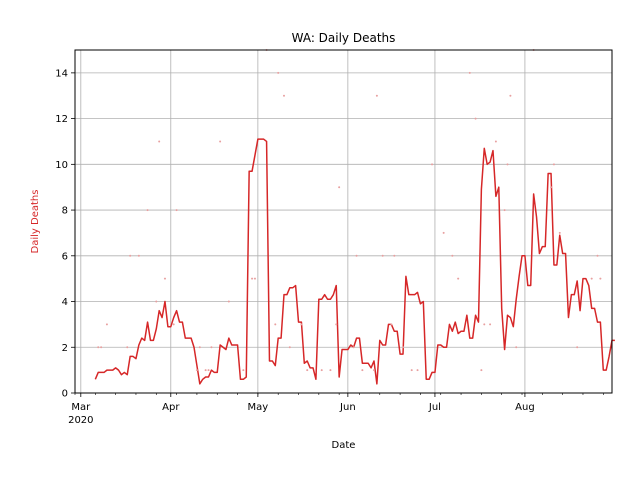 This screenshot has height=480, width=640. Describe the element at coordinates (344, 445) in the screenshot. I see `x-axis-label: Date` at that location.